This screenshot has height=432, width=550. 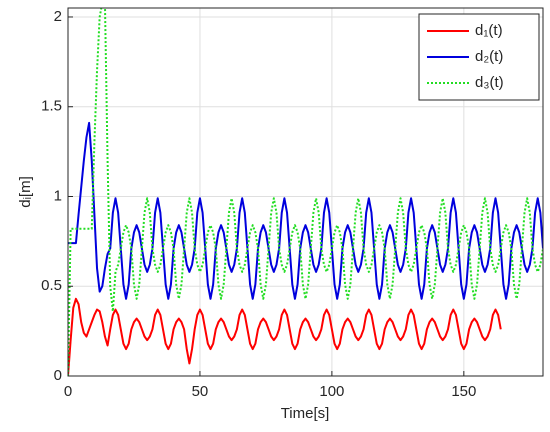 I want to click on legend-label: d₂(t), so click(x=489, y=56).